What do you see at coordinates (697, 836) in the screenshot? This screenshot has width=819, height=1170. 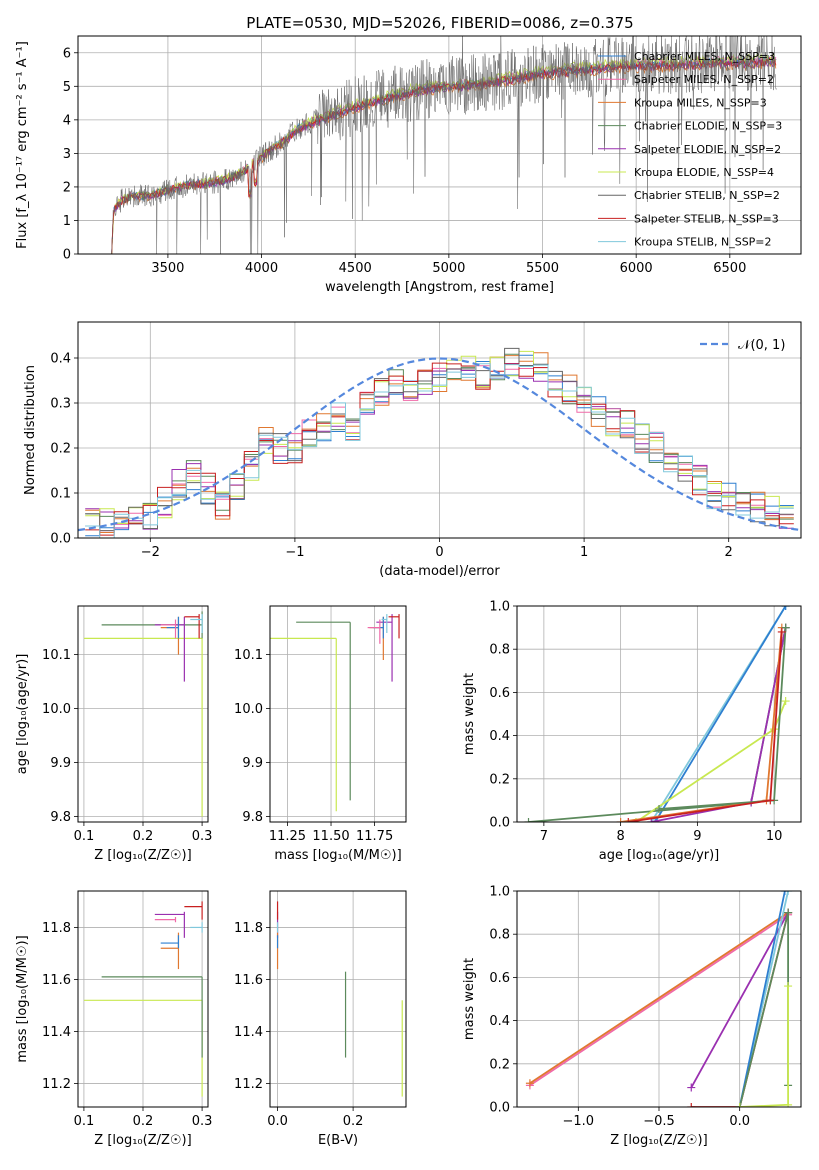 I see `x-tick-label: 9` at bounding box center [697, 836].